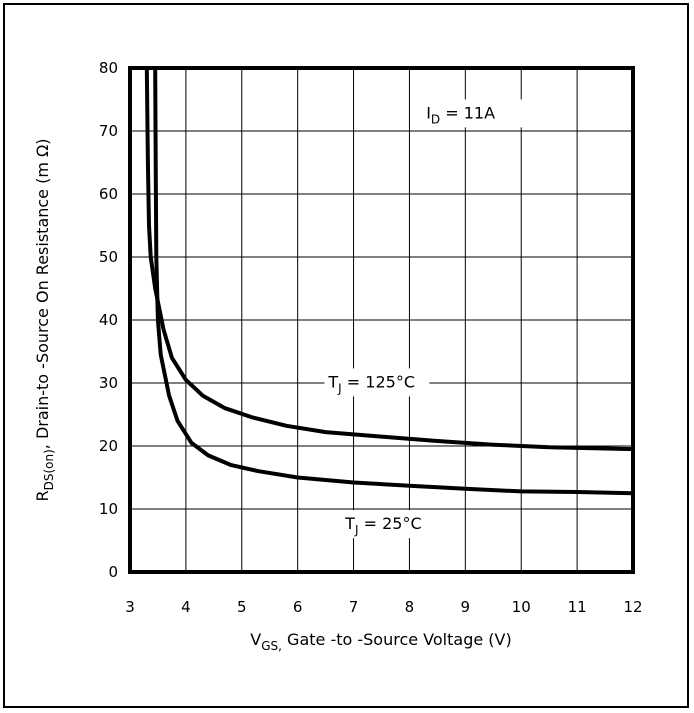 Image resolution: width=694 pixels, height=713 pixels. What do you see at coordinates (577, 607) in the screenshot?
I see `x-tick-label: 11` at bounding box center [577, 607].